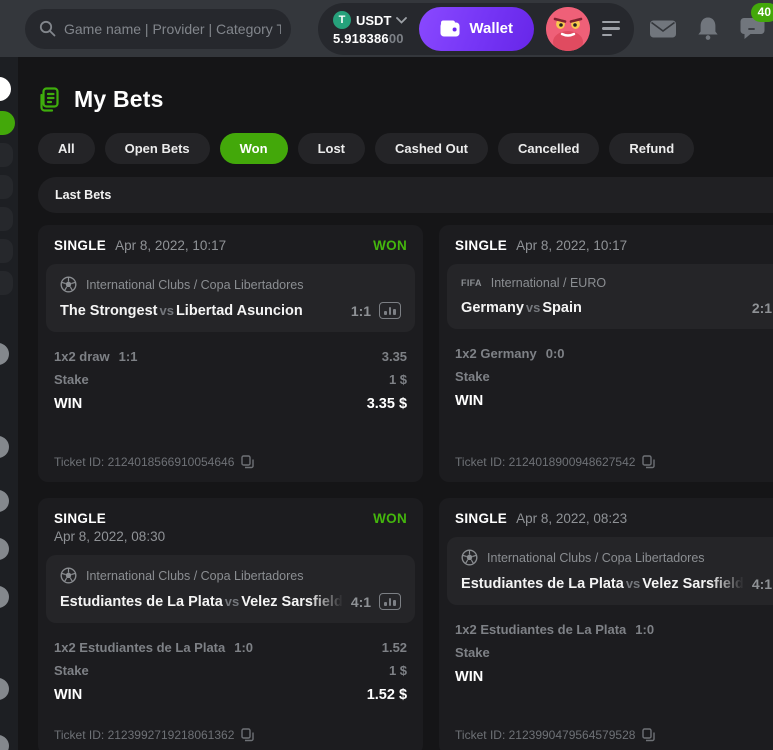 The image size is (773, 750). I want to click on search-icon, so click(47, 28).